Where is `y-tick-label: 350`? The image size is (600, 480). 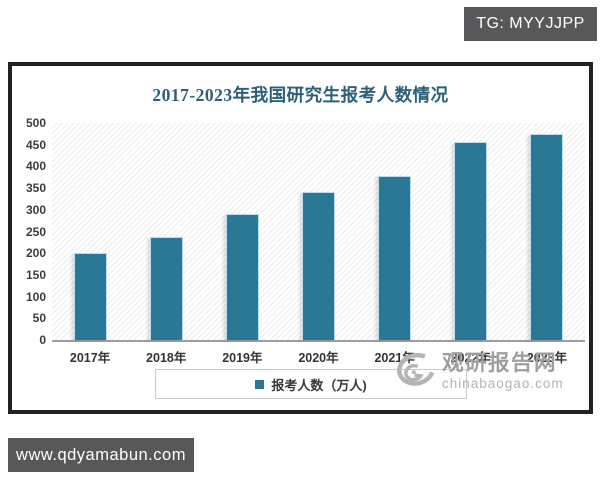
y-tick-label: 350 is located at coordinates (35, 188).